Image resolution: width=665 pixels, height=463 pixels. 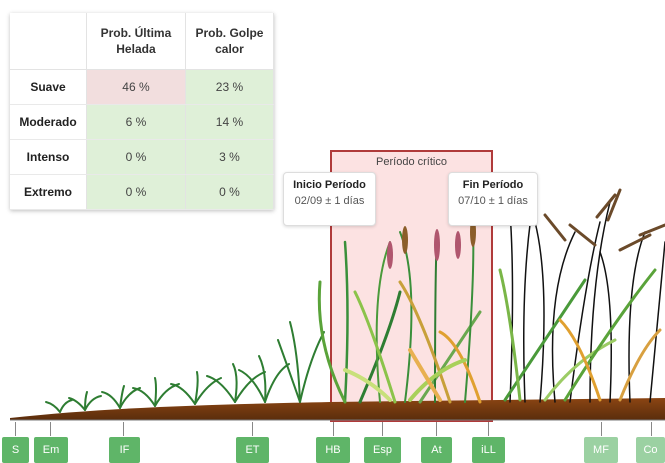 What do you see at coordinates (185, 367) in the screenshot?
I see `seedling-group` at bounding box center [185, 367].